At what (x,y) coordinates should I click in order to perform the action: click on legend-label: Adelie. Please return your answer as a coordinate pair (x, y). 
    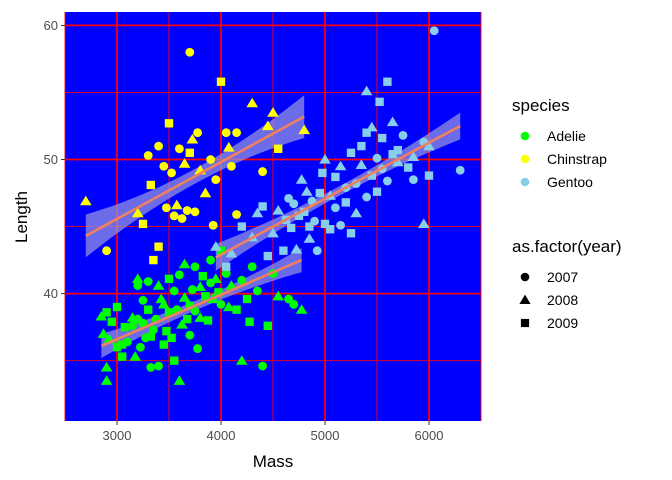
    Looking at the image, I should click on (566, 136).